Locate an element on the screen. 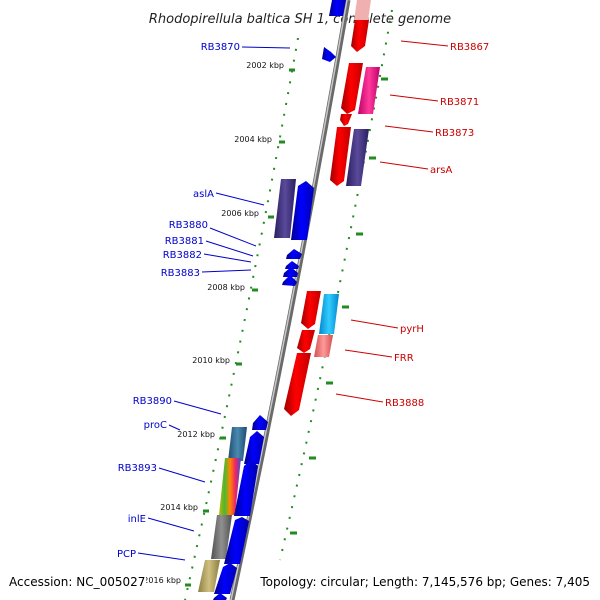 Image resolution: width=600 pixels, height=600 pixels. label-rb3890: RB3890 is located at coordinates (152, 401).